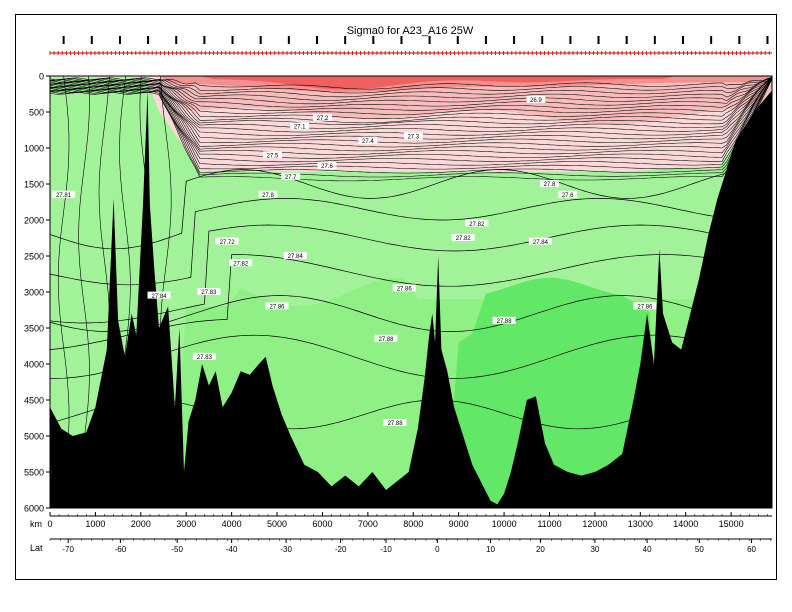  I want to click on x-tick-label: 2000, so click(141, 524).